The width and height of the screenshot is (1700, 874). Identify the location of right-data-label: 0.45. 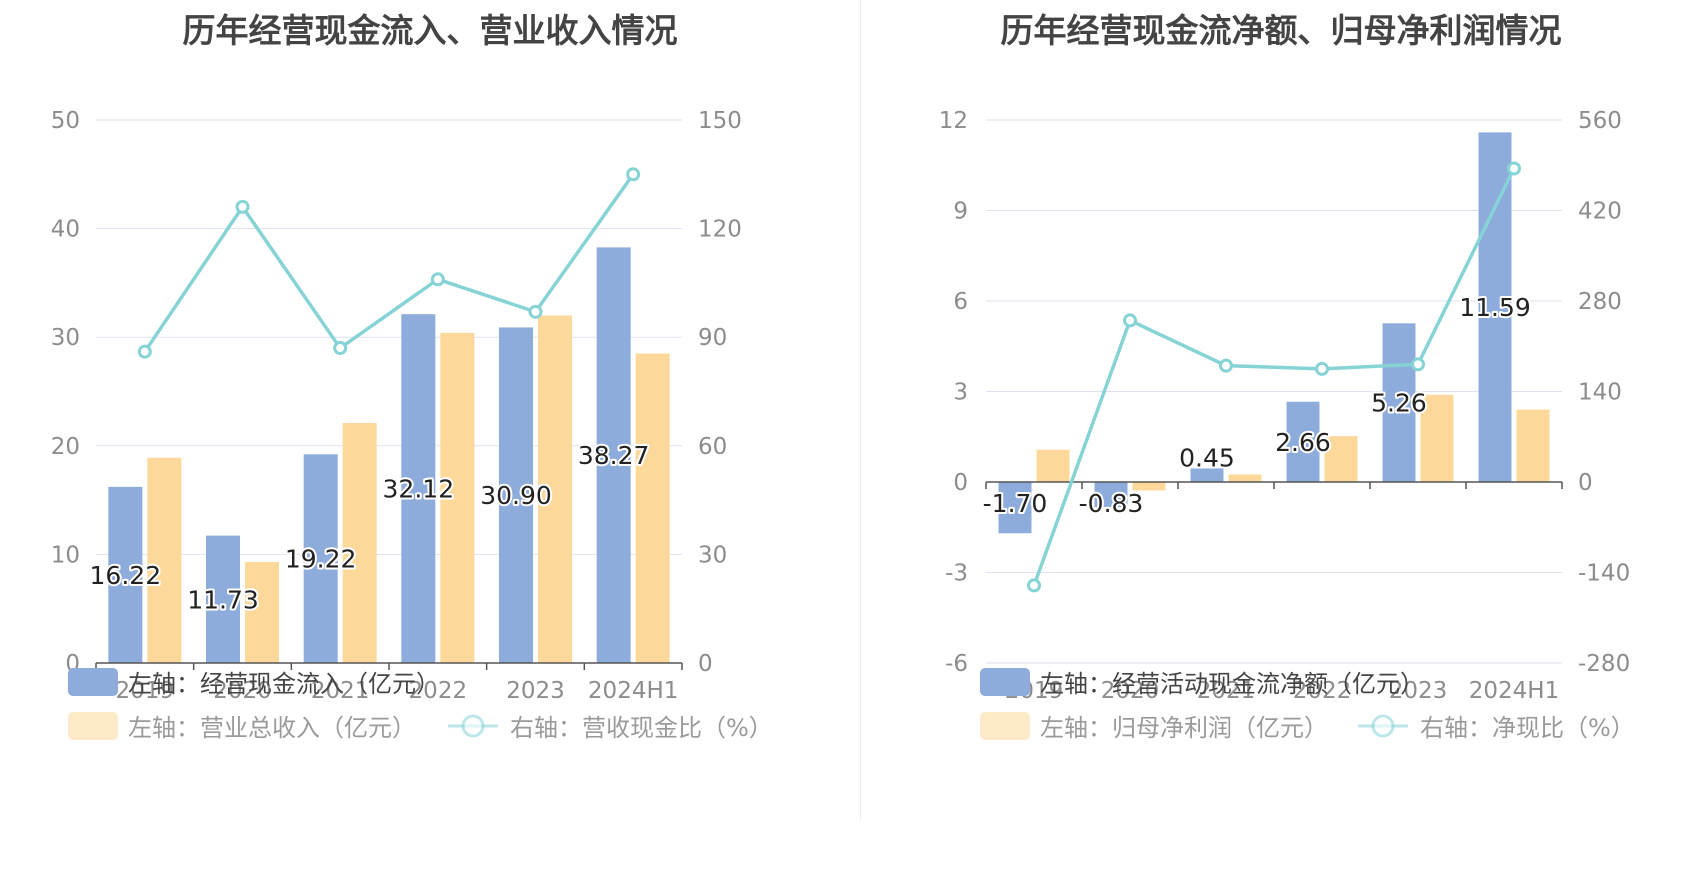
(1207, 457).